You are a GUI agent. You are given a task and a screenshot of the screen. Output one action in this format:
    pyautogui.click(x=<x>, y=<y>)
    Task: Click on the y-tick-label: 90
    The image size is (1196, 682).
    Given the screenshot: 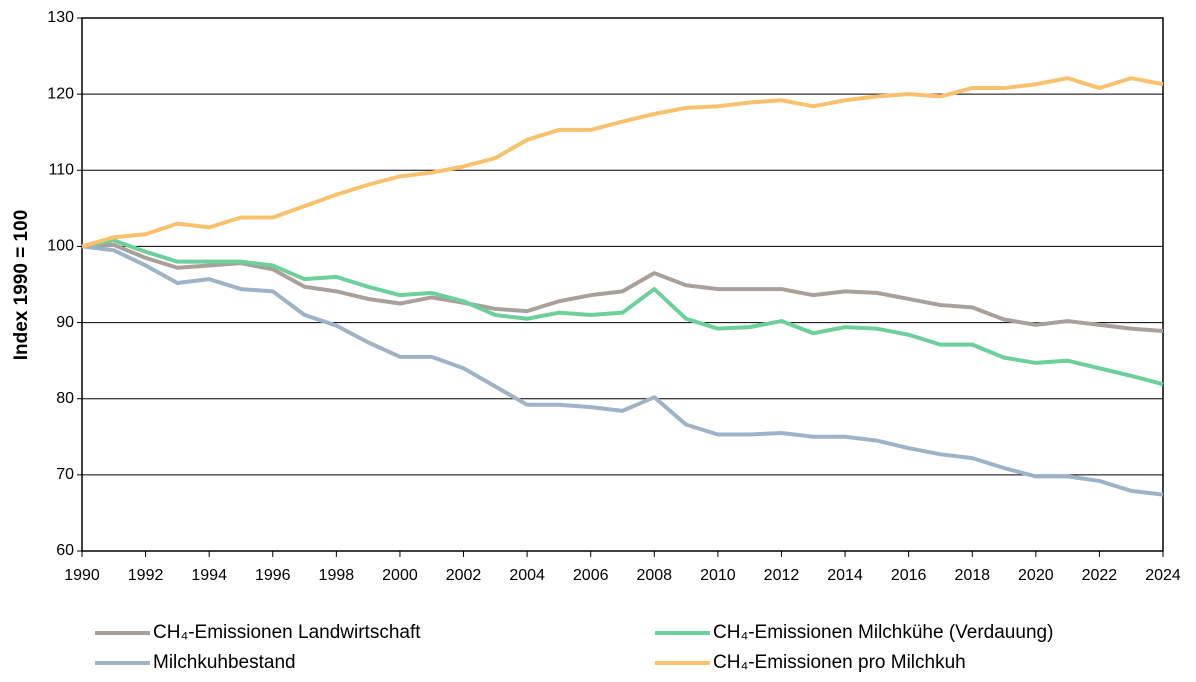 What is the action you would take?
    pyautogui.click(x=65, y=322)
    